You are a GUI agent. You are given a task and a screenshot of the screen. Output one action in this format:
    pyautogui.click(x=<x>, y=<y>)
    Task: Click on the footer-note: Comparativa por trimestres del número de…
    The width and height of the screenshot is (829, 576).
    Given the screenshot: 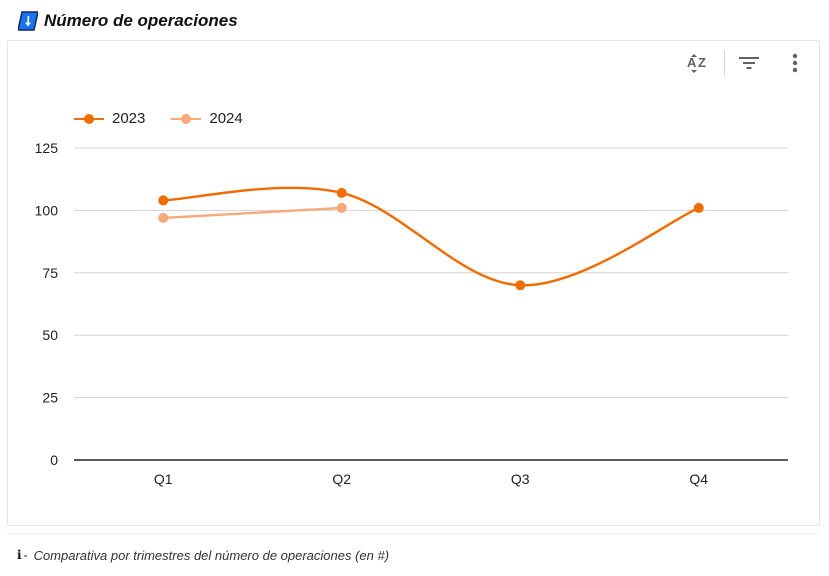 What is the action you would take?
    pyautogui.click(x=211, y=555)
    